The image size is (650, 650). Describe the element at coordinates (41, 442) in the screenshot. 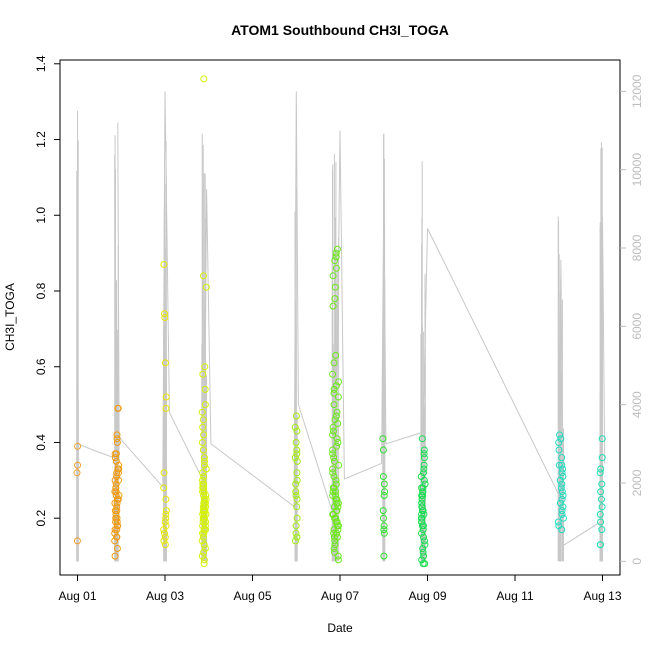

I see `y-tick-label: 0.4` at that location.